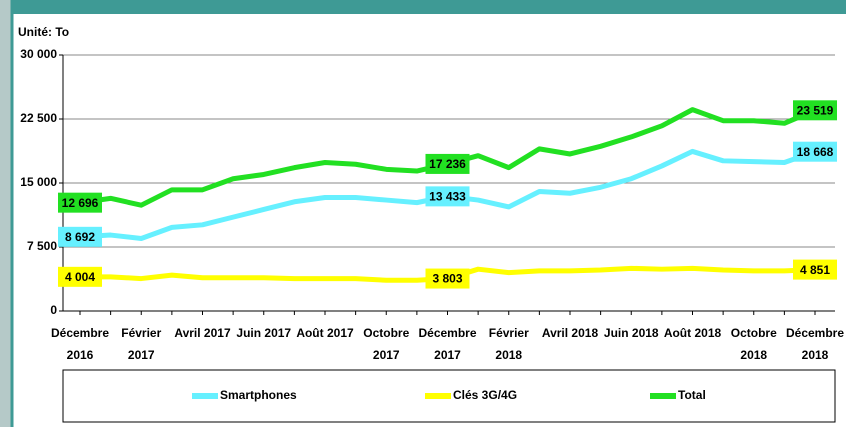 The height and width of the screenshot is (427, 846). What do you see at coordinates (753, 344) in the screenshot?
I see `x-tick-label: Octobre 2018` at bounding box center [753, 344].